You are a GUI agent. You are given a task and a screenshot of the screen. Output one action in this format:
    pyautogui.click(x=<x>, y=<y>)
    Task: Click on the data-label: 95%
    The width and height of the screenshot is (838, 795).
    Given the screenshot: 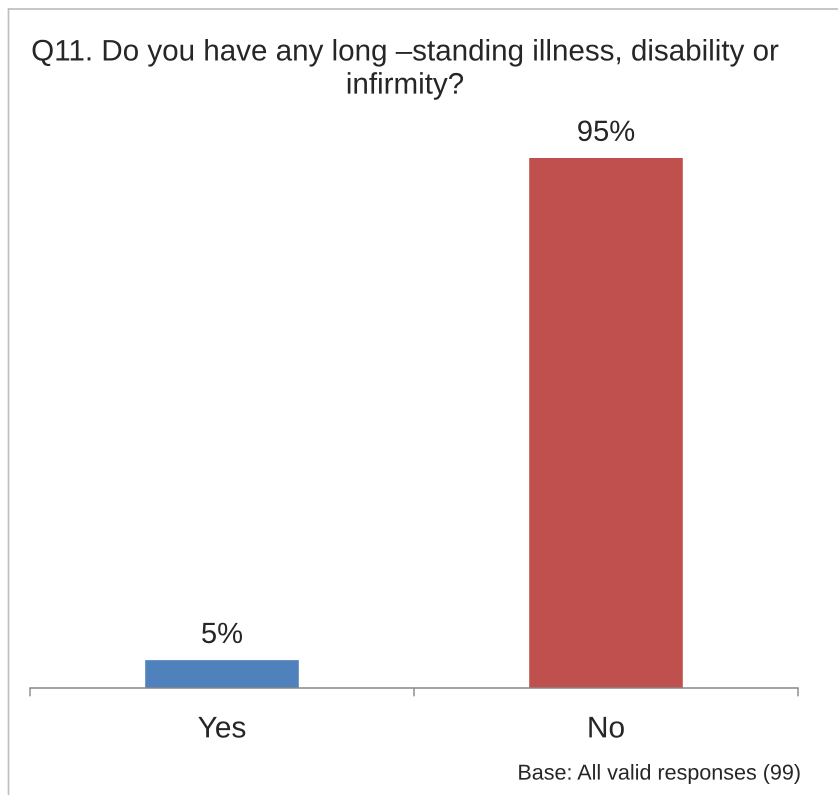 What is the action you would take?
    pyautogui.click(x=606, y=131)
    